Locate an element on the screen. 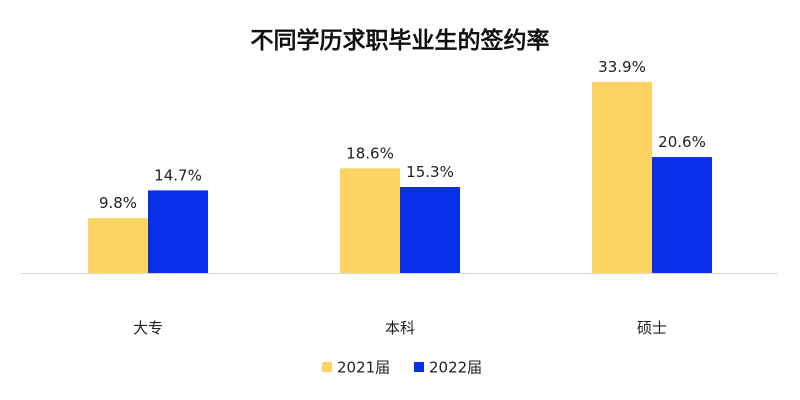 The image size is (800, 400). chart-title: 不同学历求职毕业生的签约率 is located at coordinates (400, 40).